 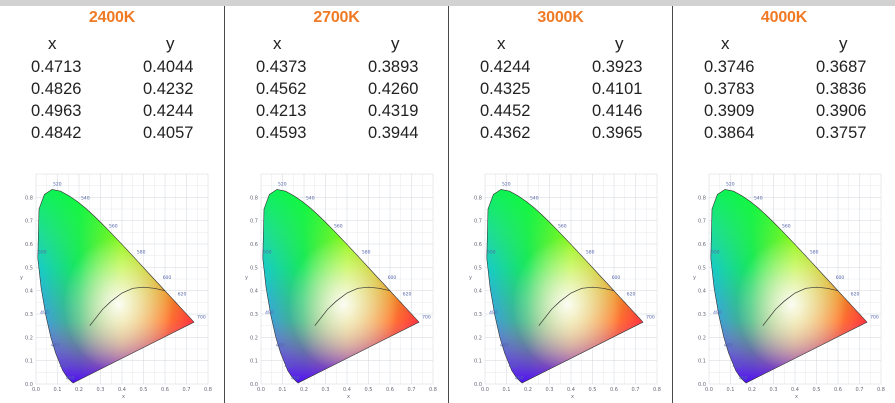 I want to click on y-value: 0.4057, so click(x=168, y=133).